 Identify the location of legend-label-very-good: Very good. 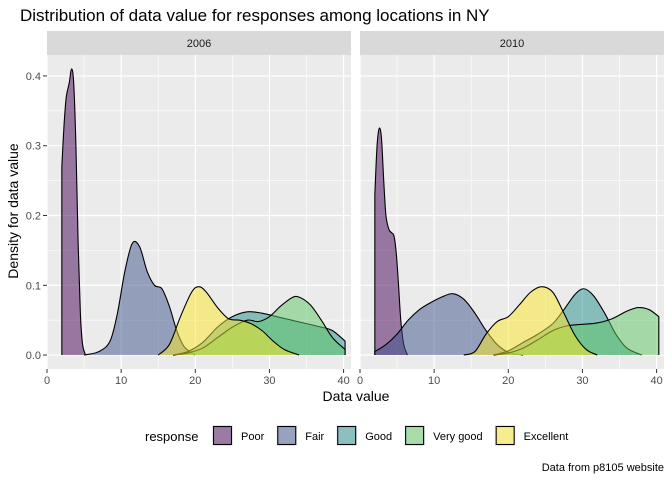
(458, 437).